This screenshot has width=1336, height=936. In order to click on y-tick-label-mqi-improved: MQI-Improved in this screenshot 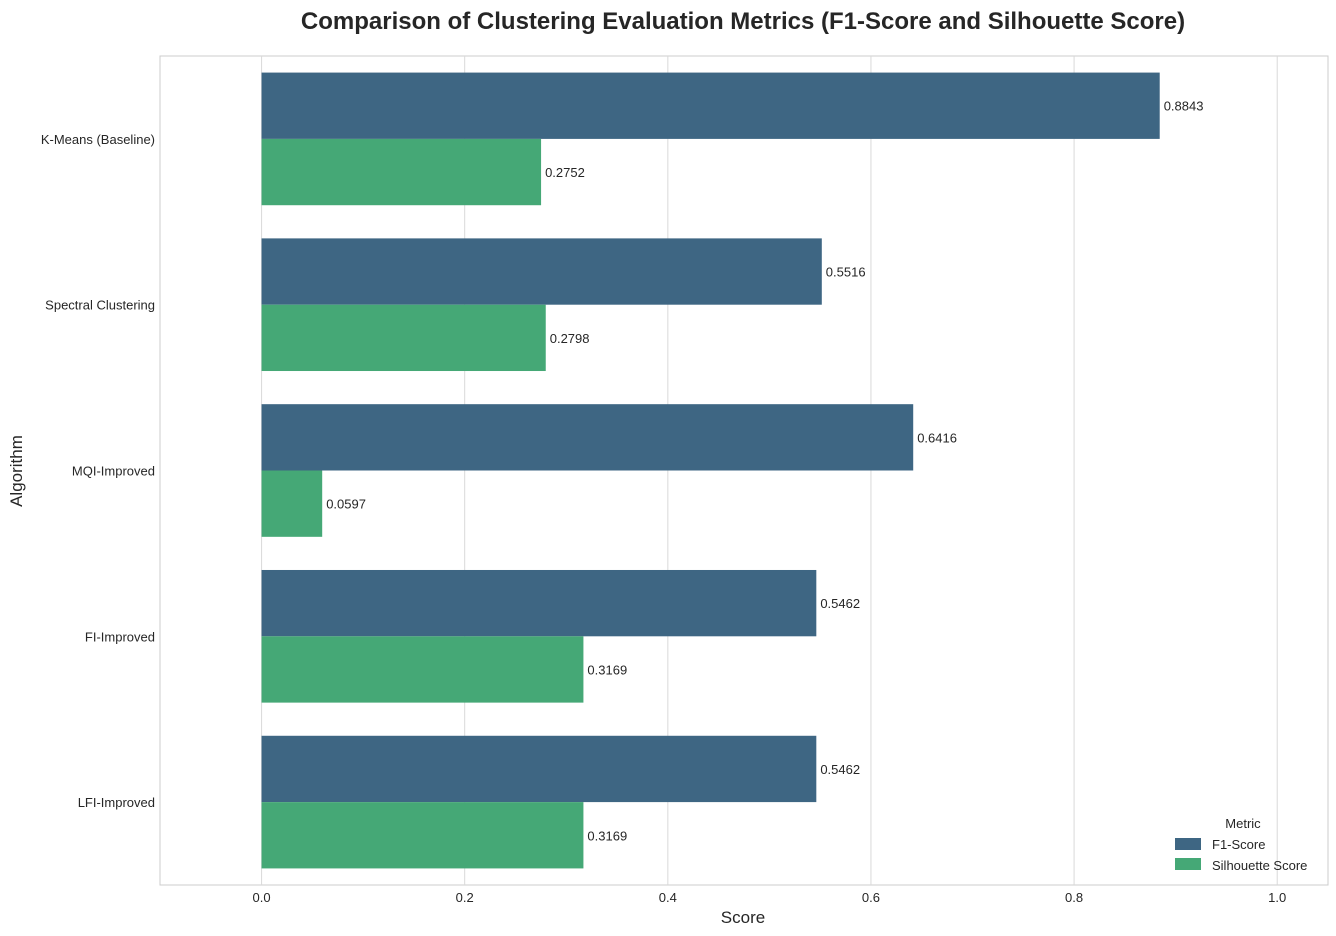, I will do `click(113, 471)`.